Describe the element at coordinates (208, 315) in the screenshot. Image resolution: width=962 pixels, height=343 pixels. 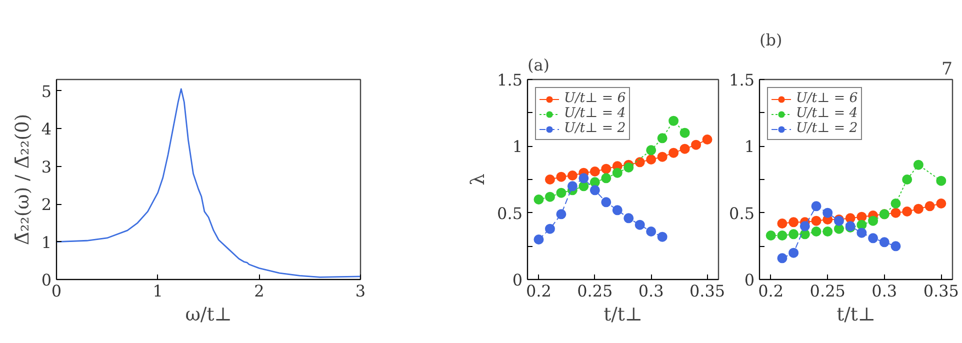
I see `x-axis-title: ω/t⊥` at that location.